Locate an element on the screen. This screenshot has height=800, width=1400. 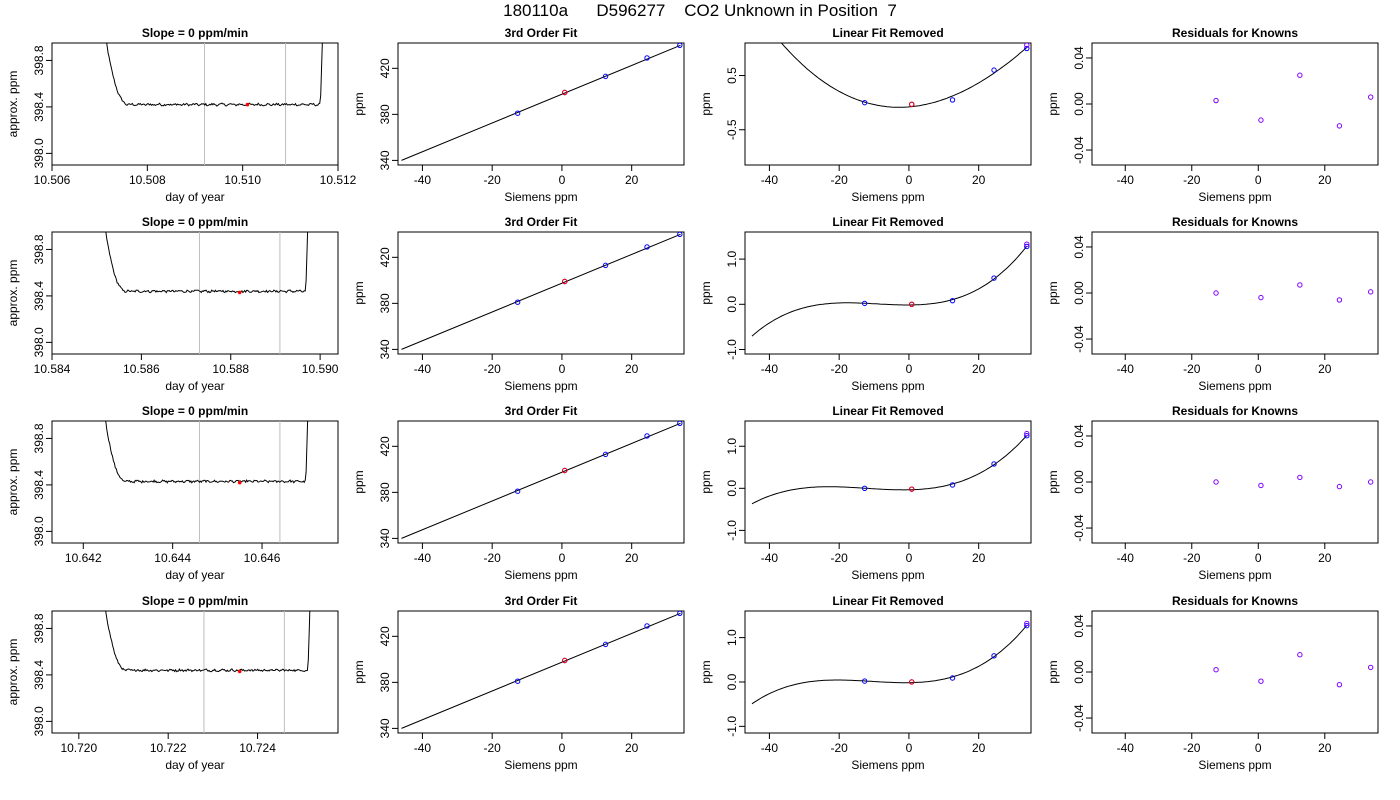
x-tick-label: 10.588 is located at coordinates (230, 369).